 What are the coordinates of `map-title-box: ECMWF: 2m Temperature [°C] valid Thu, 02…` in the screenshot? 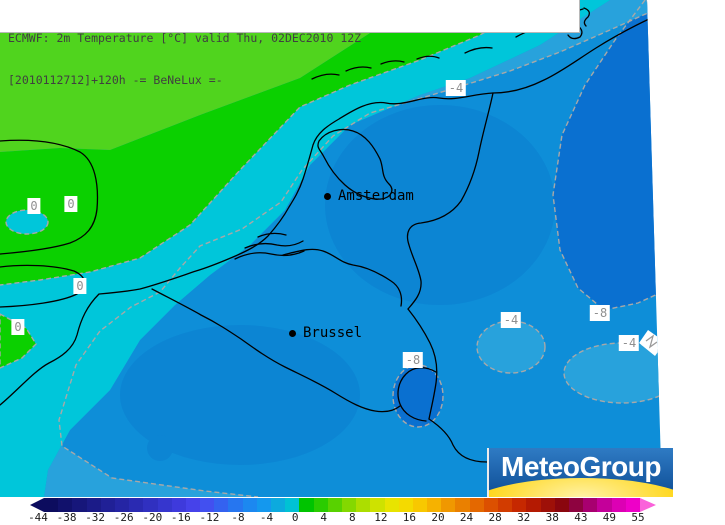 It's located at (290, 43).